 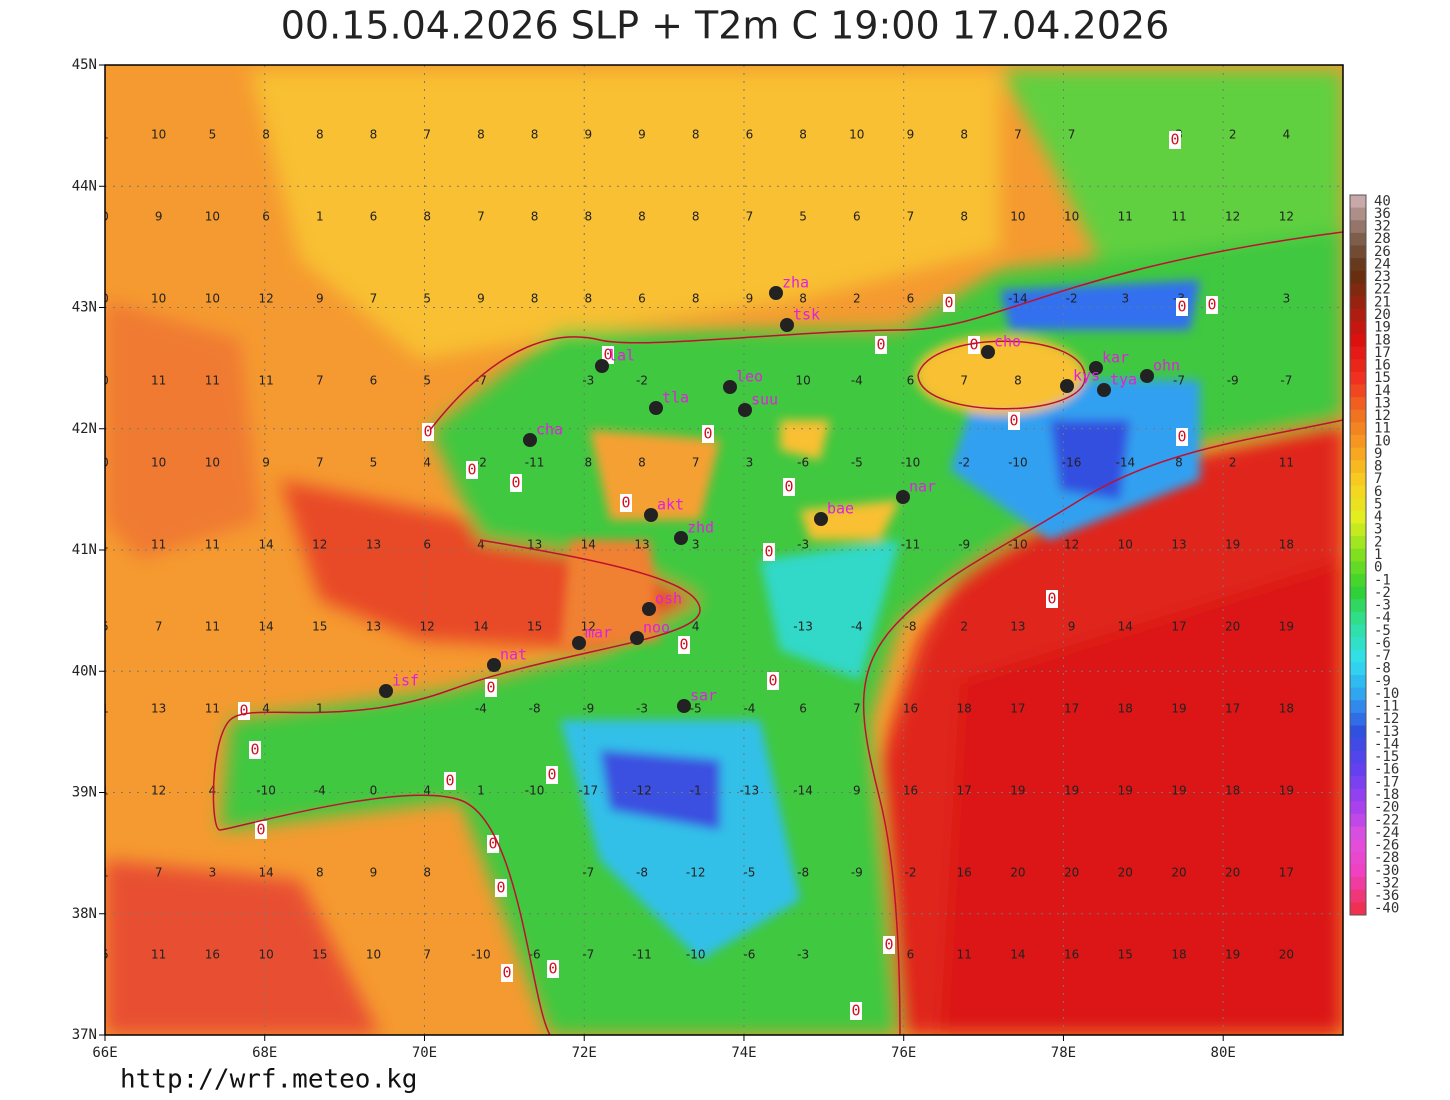 I want to click on grid-value: -14, so click(x=803, y=791).